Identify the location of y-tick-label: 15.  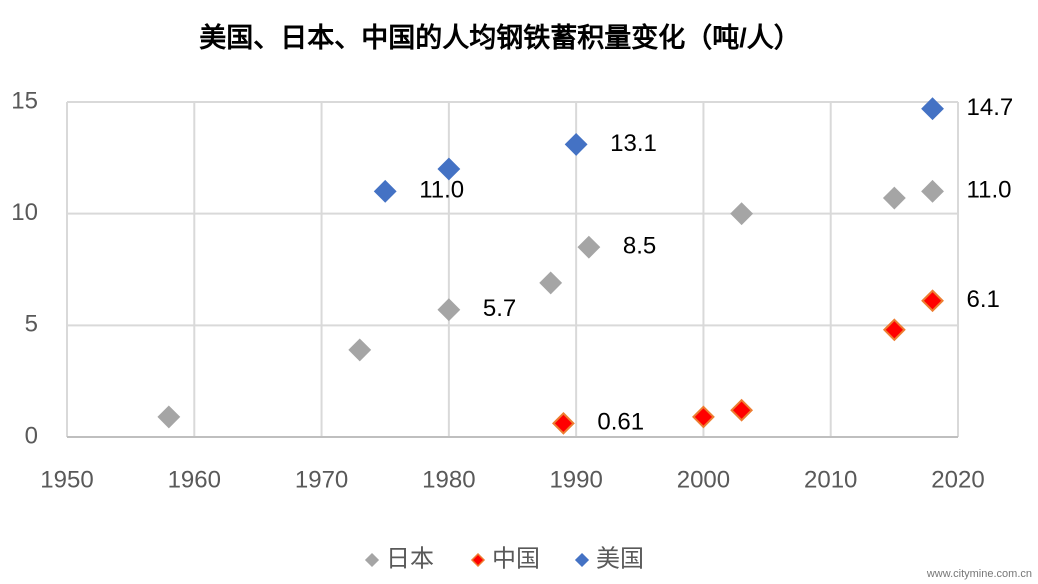
(24, 100).